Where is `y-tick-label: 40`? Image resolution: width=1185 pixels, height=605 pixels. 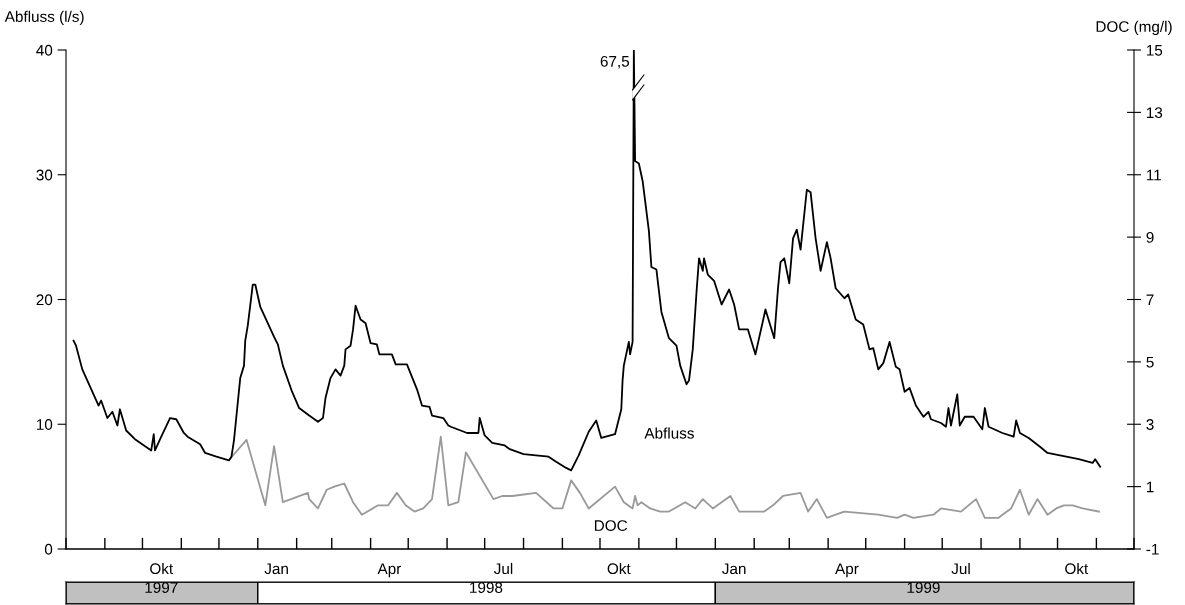
y-tick-label: 40 is located at coordinates (44, 50).